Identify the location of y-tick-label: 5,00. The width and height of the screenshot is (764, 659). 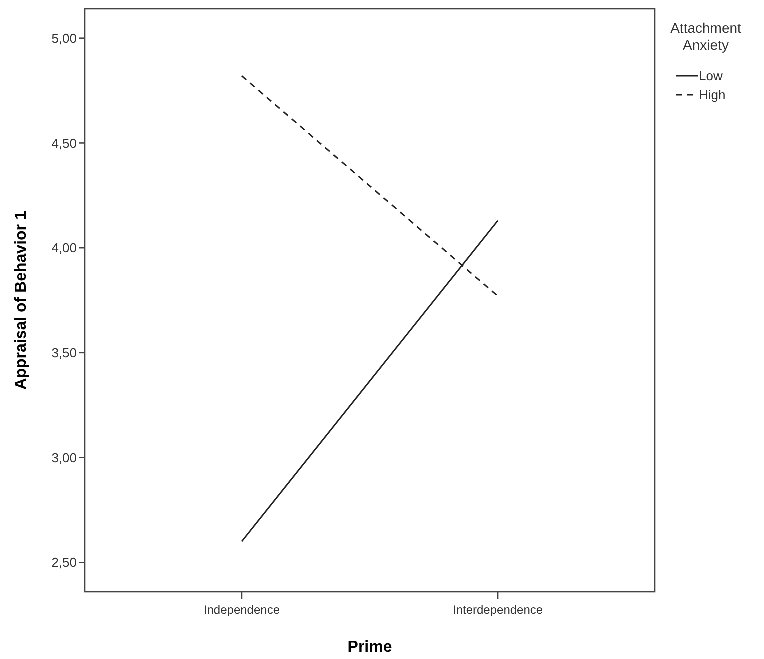
(64, 38).